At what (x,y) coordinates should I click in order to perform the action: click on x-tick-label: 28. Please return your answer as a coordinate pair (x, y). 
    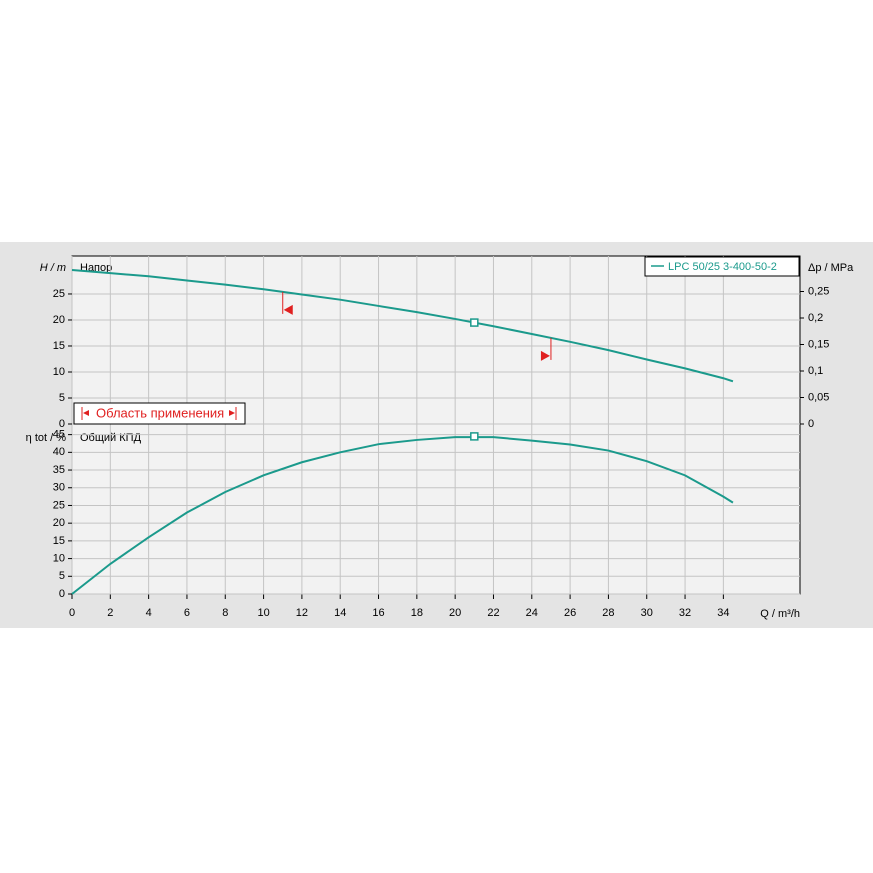
    Looking at the image, I should click on (608, 613).